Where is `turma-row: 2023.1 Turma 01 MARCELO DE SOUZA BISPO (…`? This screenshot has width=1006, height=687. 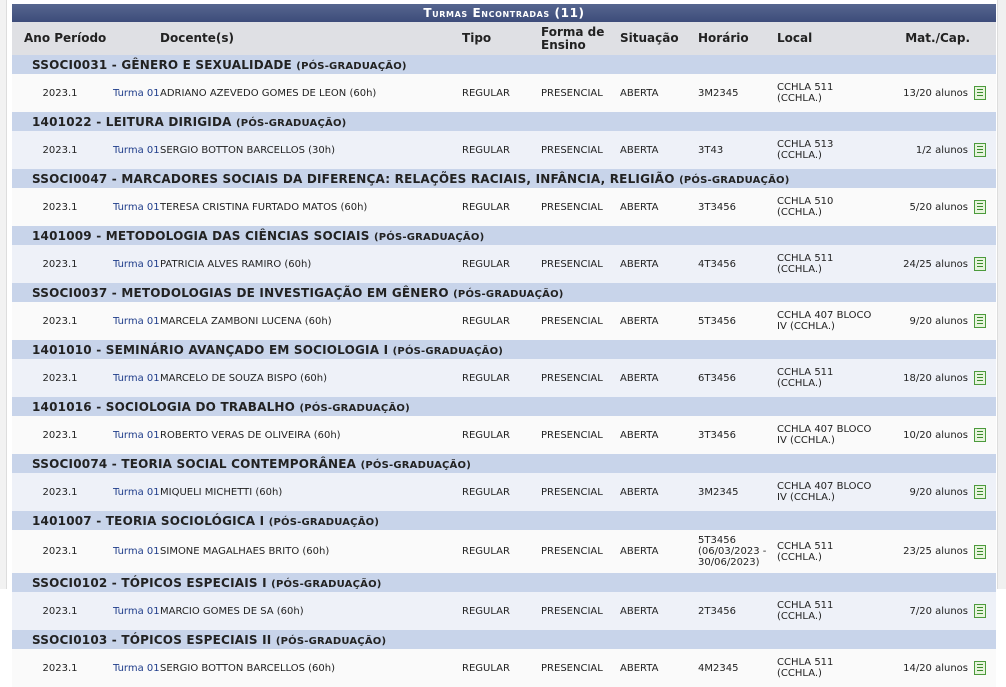
turma-row: 2023.1 Turma 01 MARCELO DE SOUZA BISPO (… is located at coordinates (504, 378).